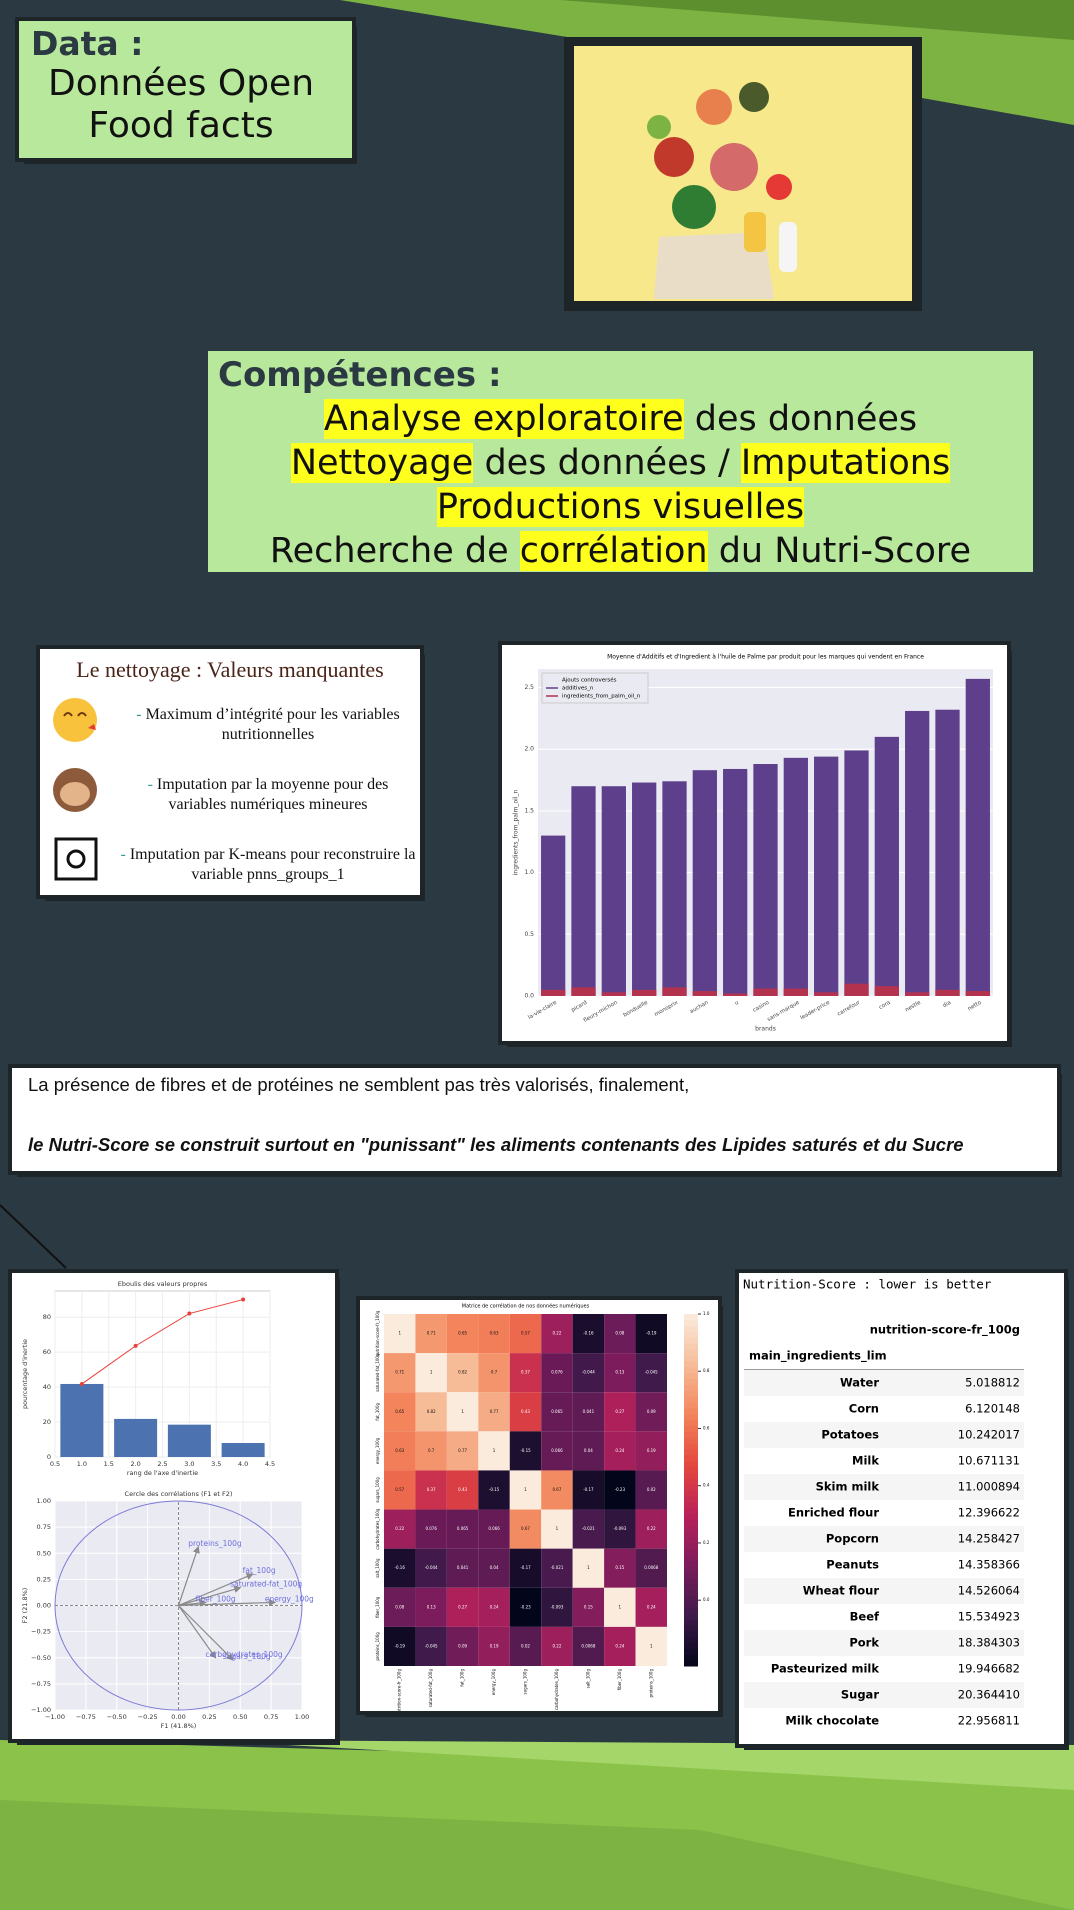 The height and width of the screenshot is (1910, 1074). What do you see at coordinates (850, 1435) in the screenshot?
I see `row-label: Potatoes` at bounding box center [850, 1435].